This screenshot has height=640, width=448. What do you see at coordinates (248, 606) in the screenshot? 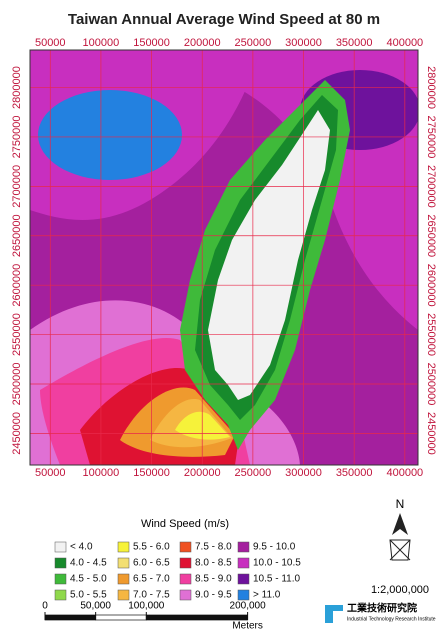
I see `scale-label: 200,000` at bounding box center [248, 606].